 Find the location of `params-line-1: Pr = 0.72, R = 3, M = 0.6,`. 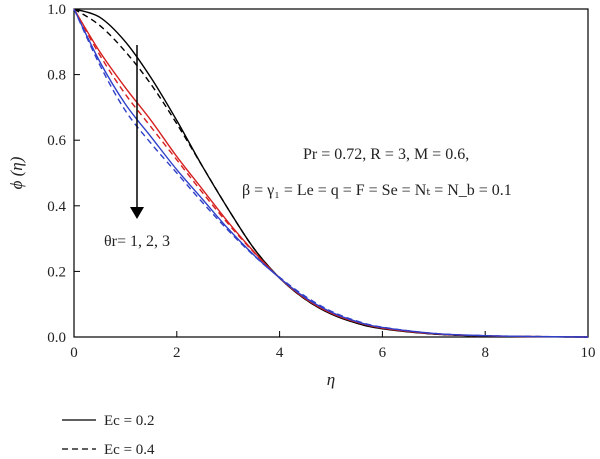

params-line-1: Pr = 0.72, R = 3, M = 0.6, is located at coordinates (386, 154).